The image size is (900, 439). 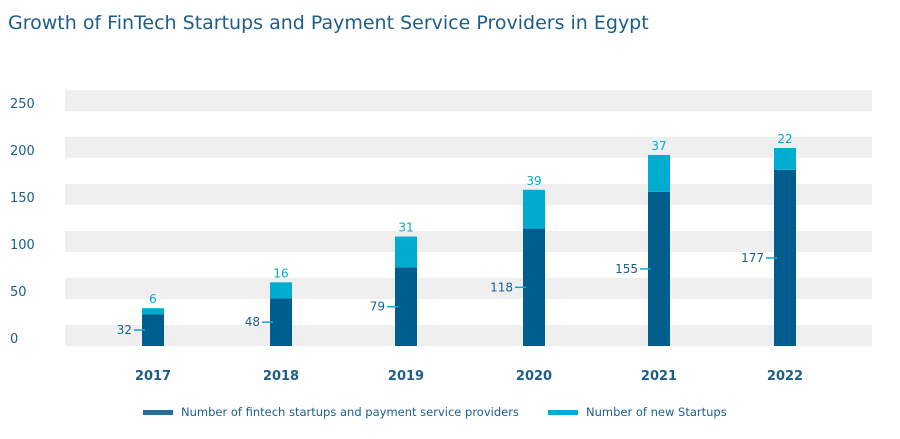 I want to click on data-label-new: 37, so click(x=658, y=146).